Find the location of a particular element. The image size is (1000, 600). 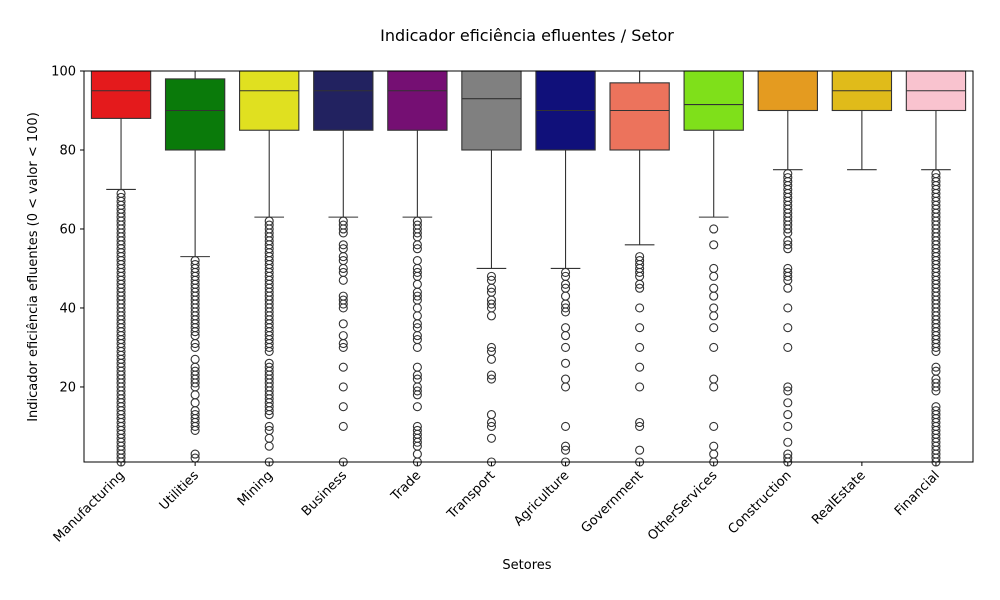

box-mining is located at coordinates (269, 268).